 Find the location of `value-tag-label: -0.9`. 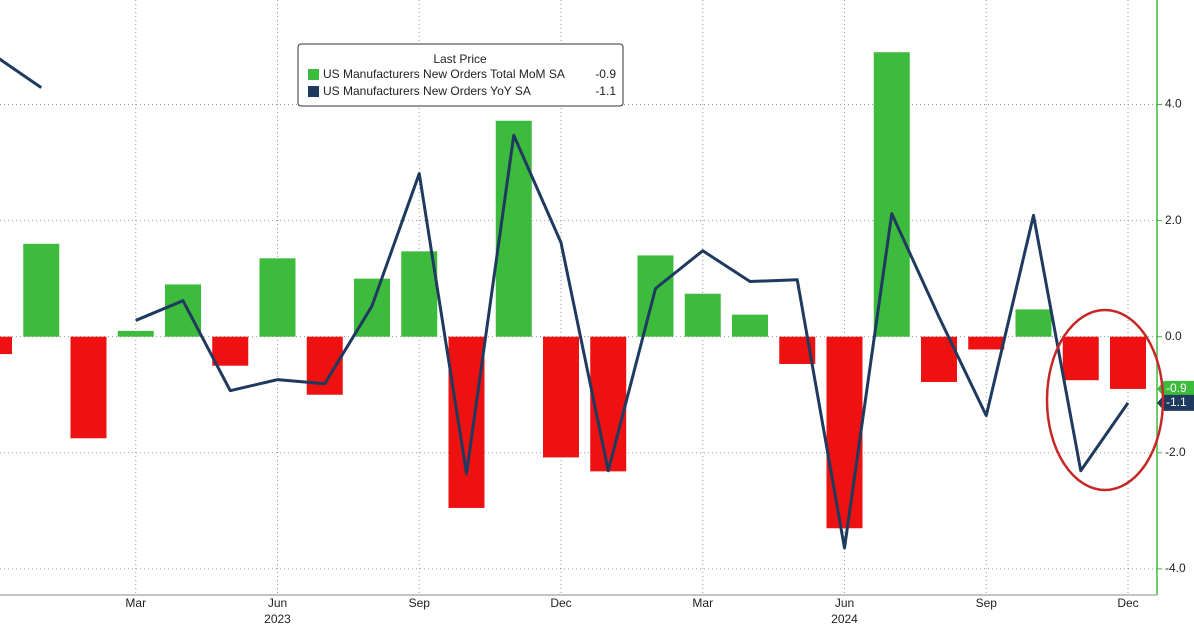

value-tag-label: -0.9 is located at coordinates (1176, 388).